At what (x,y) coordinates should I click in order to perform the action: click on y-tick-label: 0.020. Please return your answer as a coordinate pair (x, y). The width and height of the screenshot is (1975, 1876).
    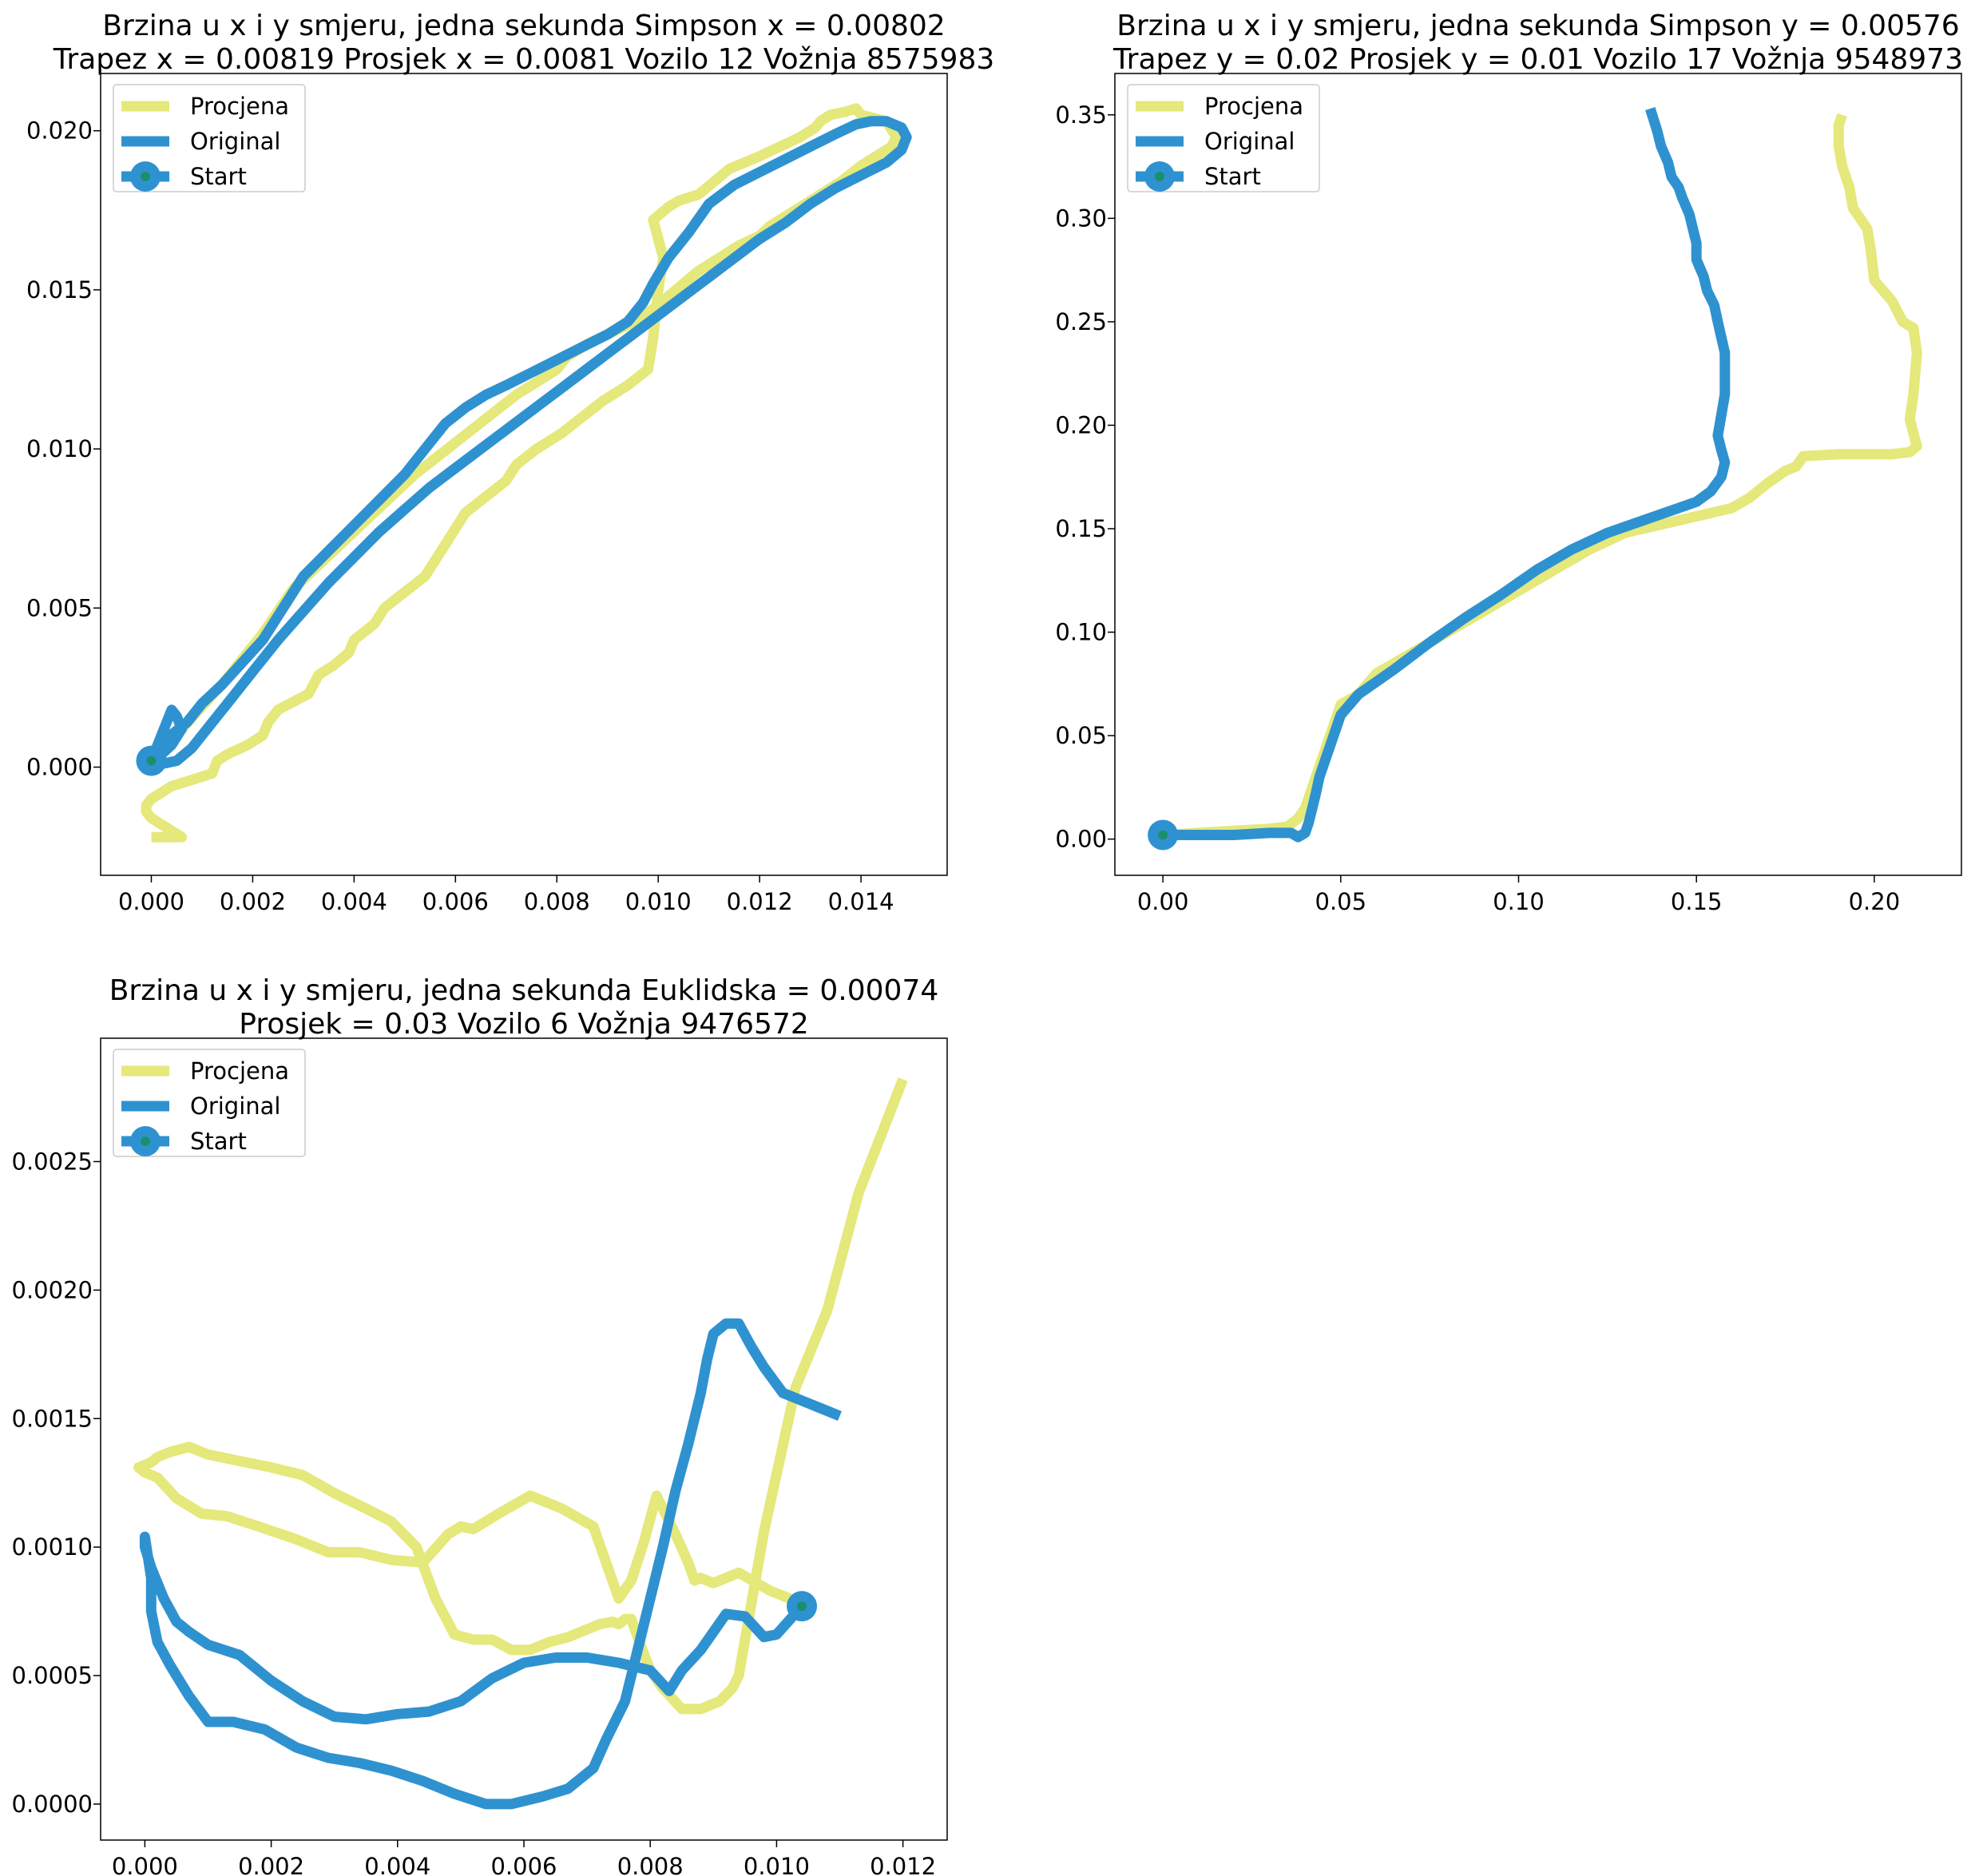
    Looking at the image, I should click on (59, 131).